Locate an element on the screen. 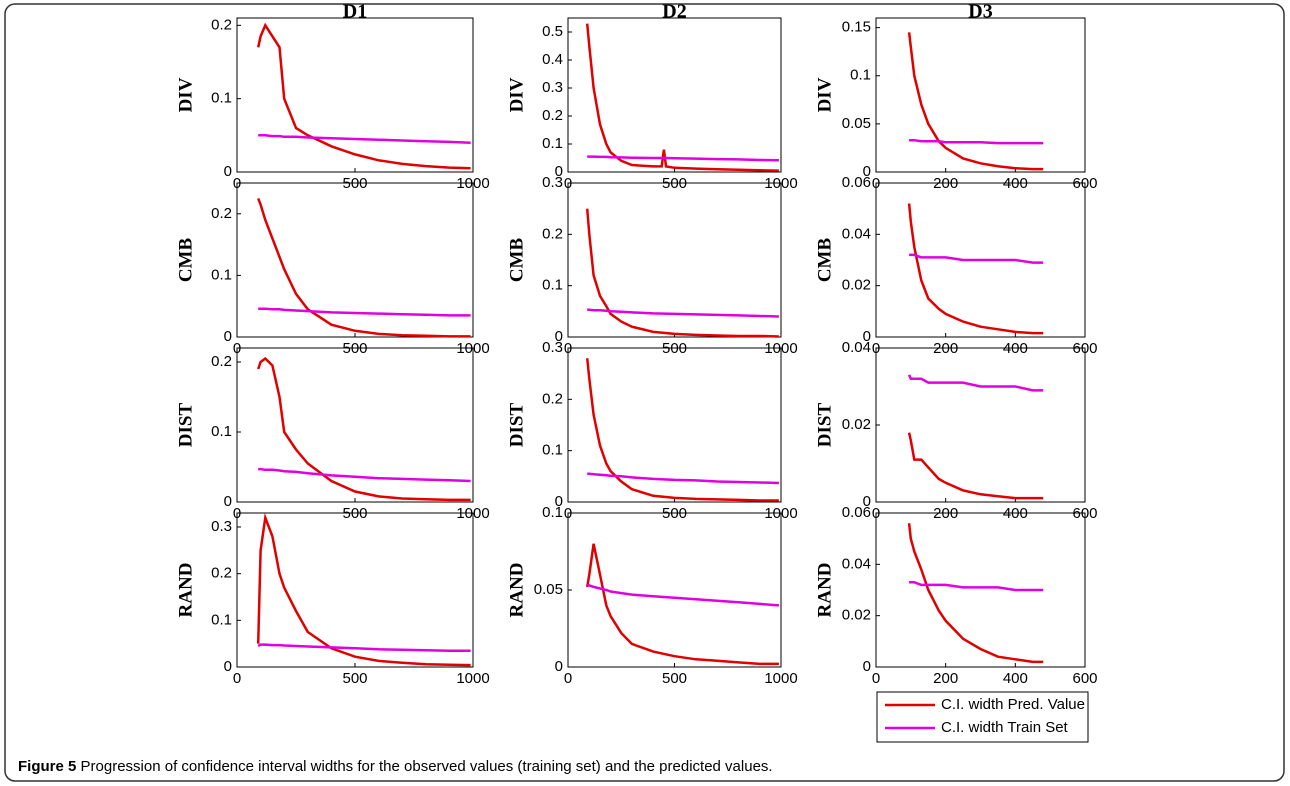 This screenshot has height=786, width=1290. legend-box is located at coordinates (982, 717).